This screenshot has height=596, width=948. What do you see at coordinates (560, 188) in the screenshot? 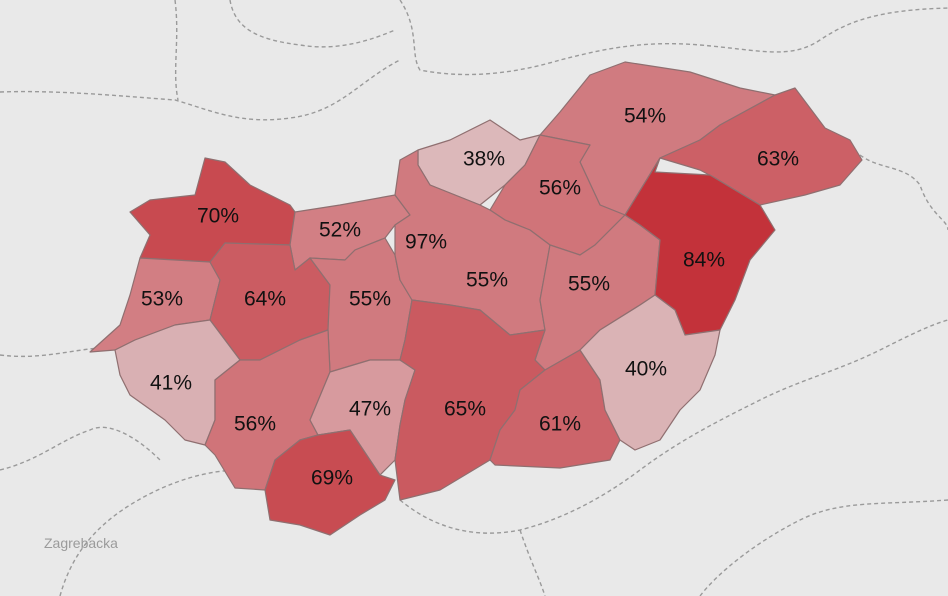
I see `county-label-heves: 56%` at bounding box center [560, 188].